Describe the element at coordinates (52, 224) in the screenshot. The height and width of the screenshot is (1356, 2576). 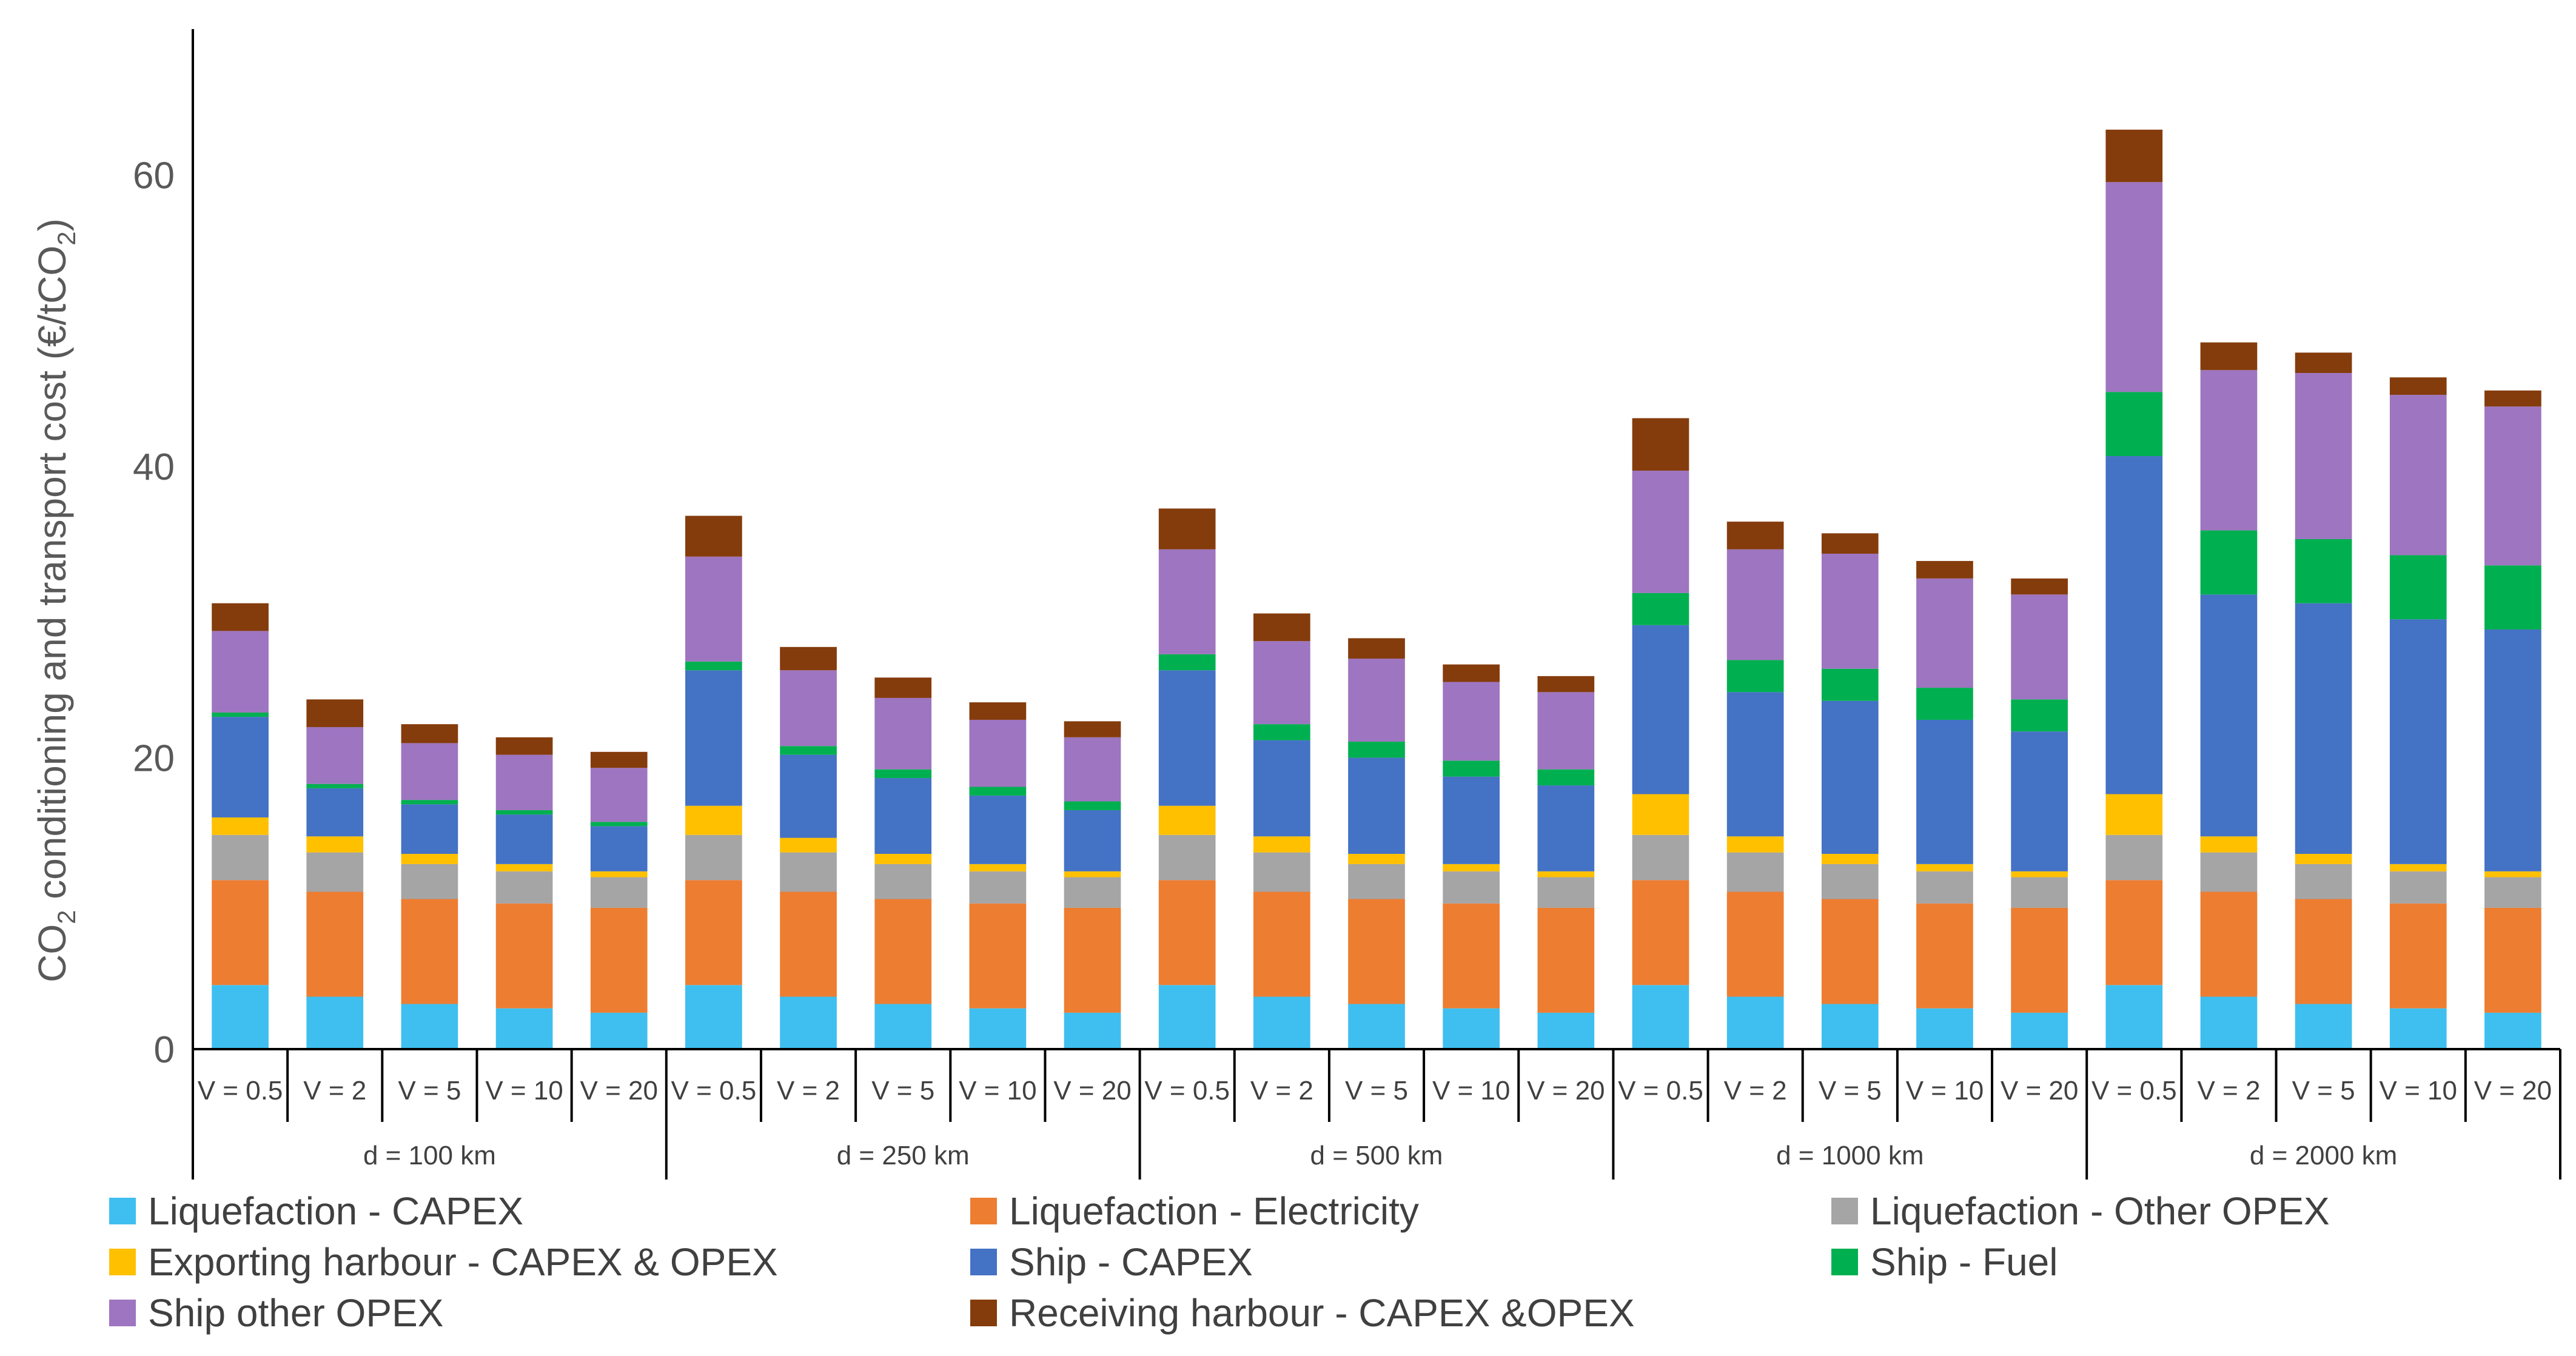
I see `y-axis-title-part: )` at that location.